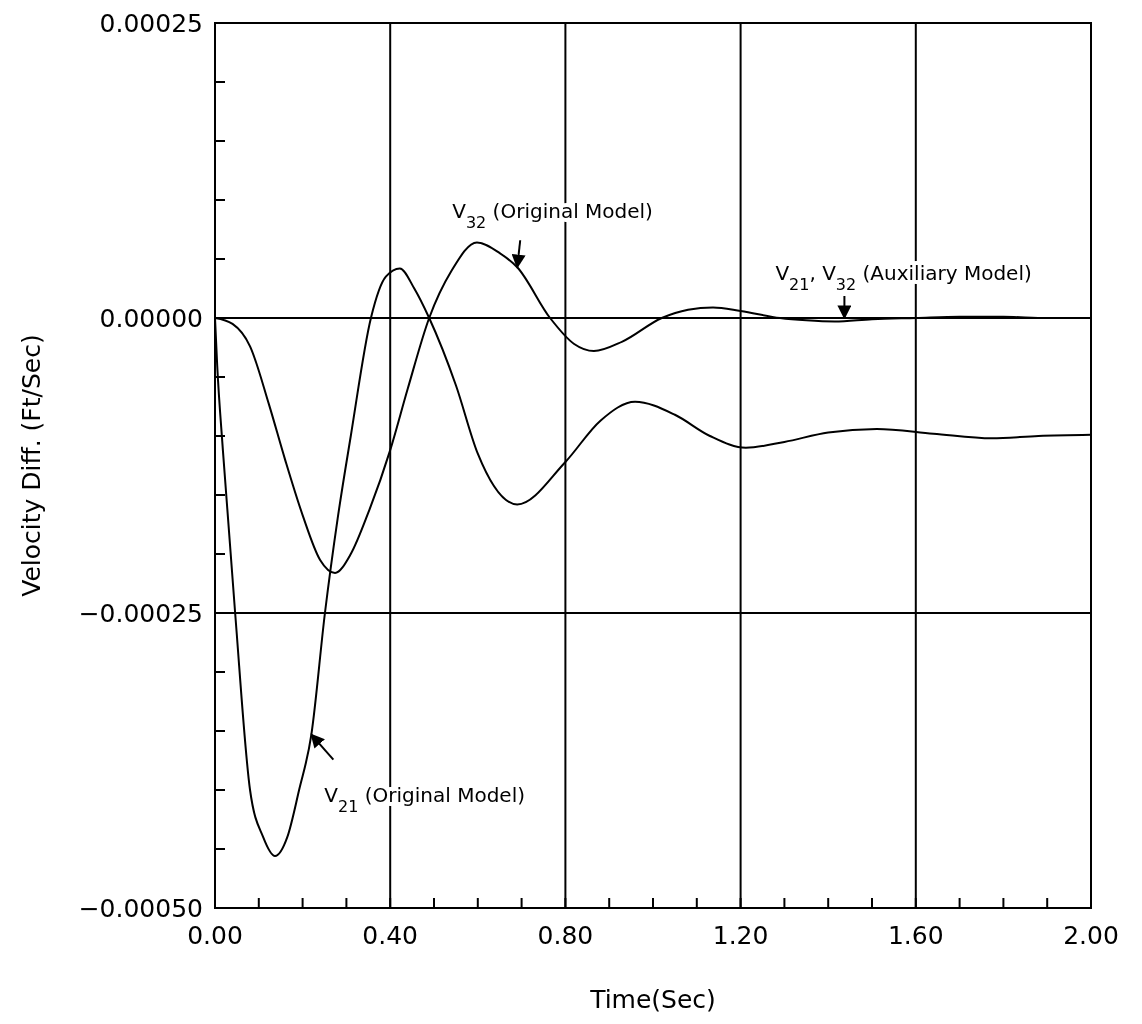 The image size is (1142, 1024). What do you see at coordinates (151, 23) in the screenshot?
I see `y-tick-label: 0.00025` at bounding box center [151, 23].